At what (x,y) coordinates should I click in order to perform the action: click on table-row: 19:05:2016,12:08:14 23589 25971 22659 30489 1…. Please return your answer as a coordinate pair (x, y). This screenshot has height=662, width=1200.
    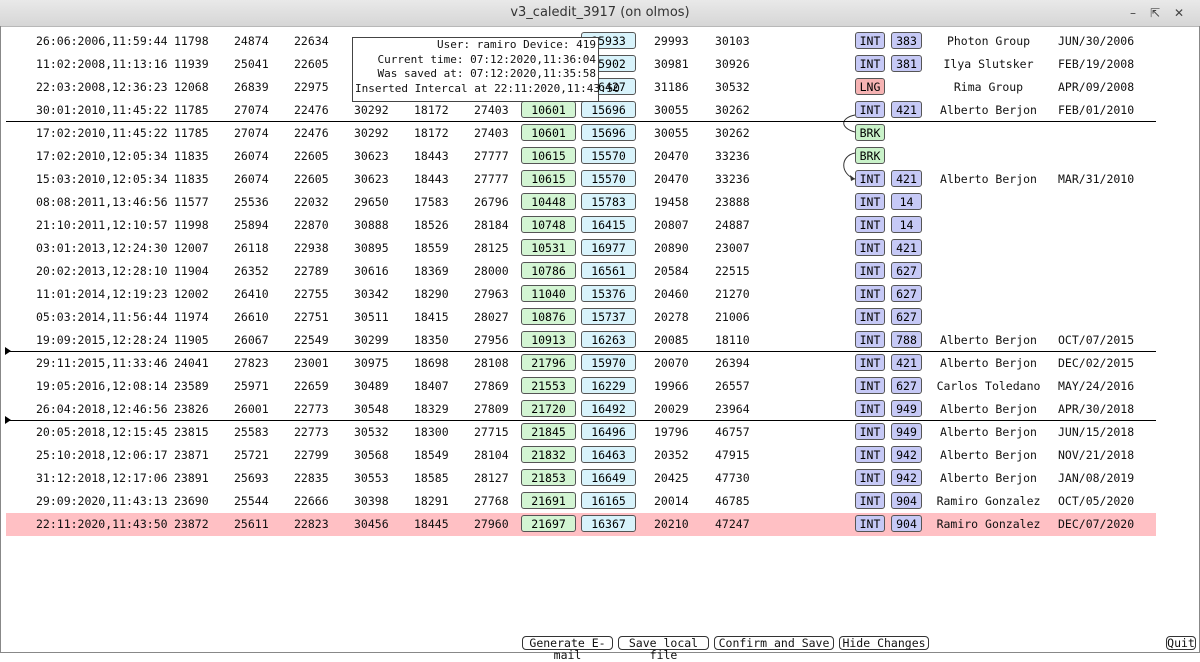
    Looking at the image, I should click on (581, 386).